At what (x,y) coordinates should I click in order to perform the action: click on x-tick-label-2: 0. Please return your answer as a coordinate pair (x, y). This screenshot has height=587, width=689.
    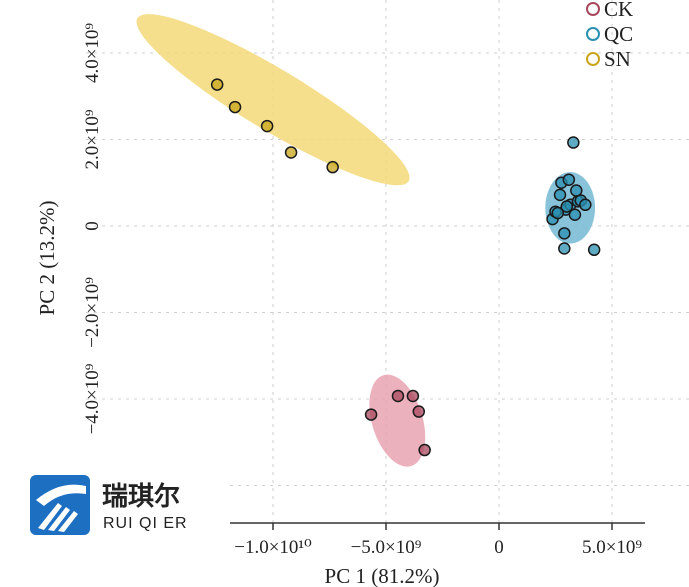
    Looking at the image, I should click on (499, 547).